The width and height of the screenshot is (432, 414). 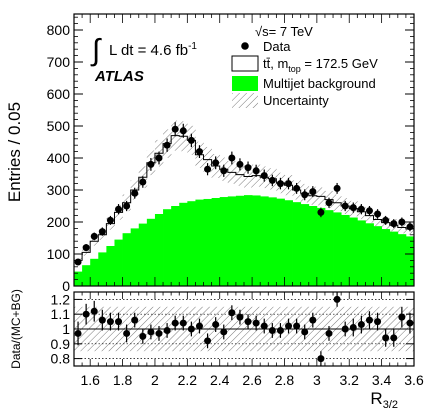 What do you see at coordinates (59, 254) in the screenshot?
I see `y-tick-label: 100` at bounding box center [59, 254].